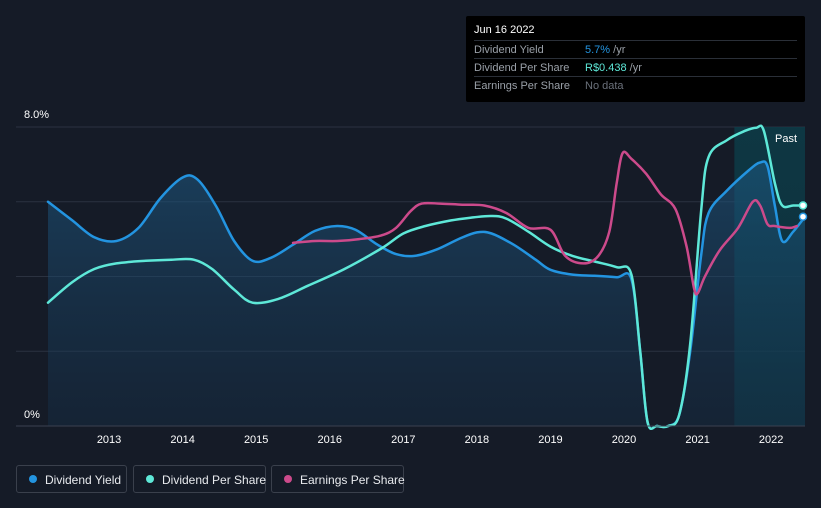  What do you see at coordinates (624, 440) in the screenshot?
I see `x-tick-label: 2020` at bounding box center [624, 440].